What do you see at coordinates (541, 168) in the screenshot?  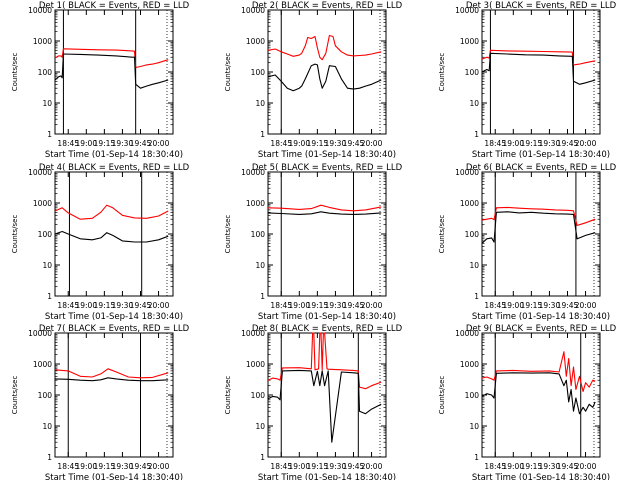 I see `chart-title: Det 6( BLACK = Events, RED = LLD` at bounding box center [541, 168].